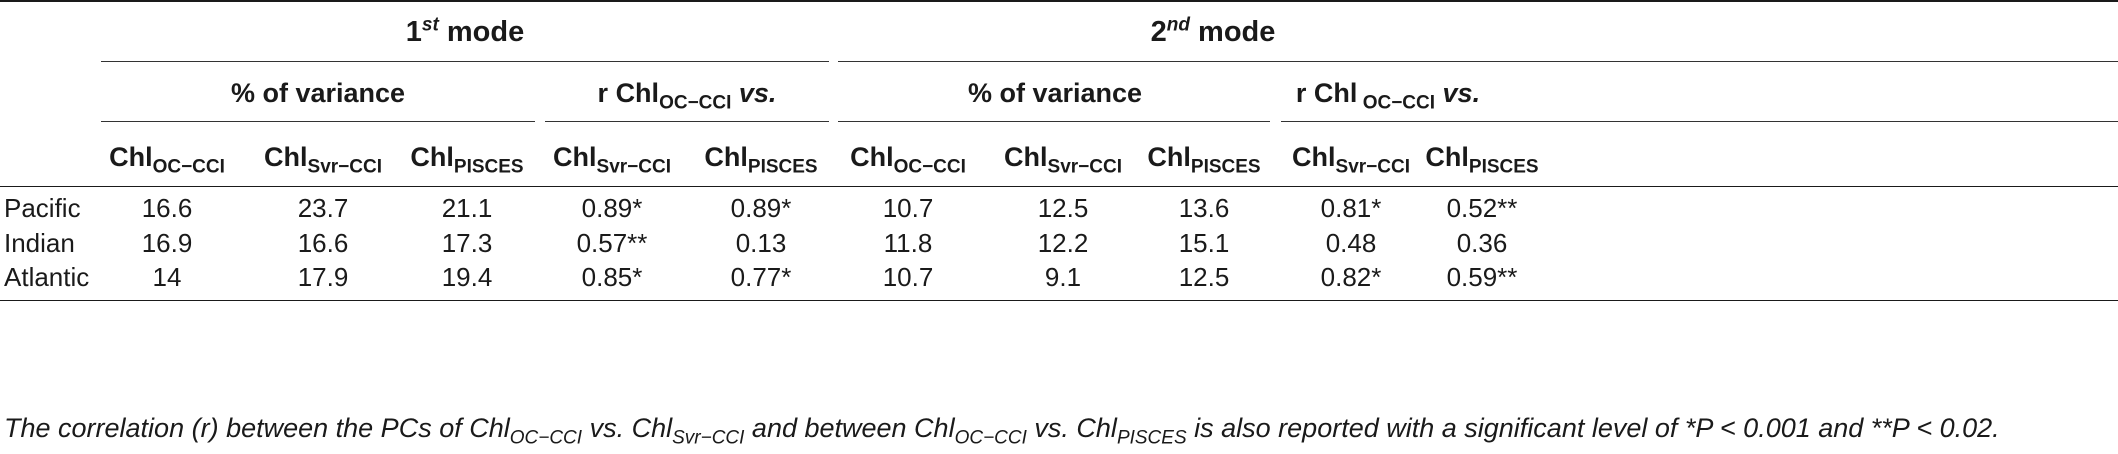 The width and height of the screenshot is (2118, 454). Describe the element at coordinates (1482, 208) in the screenshot. I see `cell: 0.52**` at that location.